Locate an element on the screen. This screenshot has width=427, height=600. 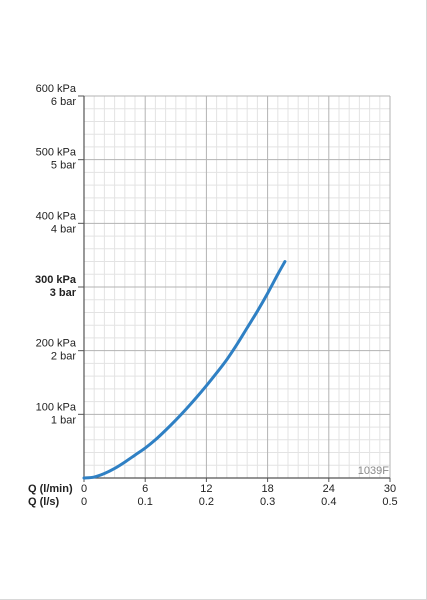
y-tick-label-kpa: 200 kPa is located at coordinates (56, 344).